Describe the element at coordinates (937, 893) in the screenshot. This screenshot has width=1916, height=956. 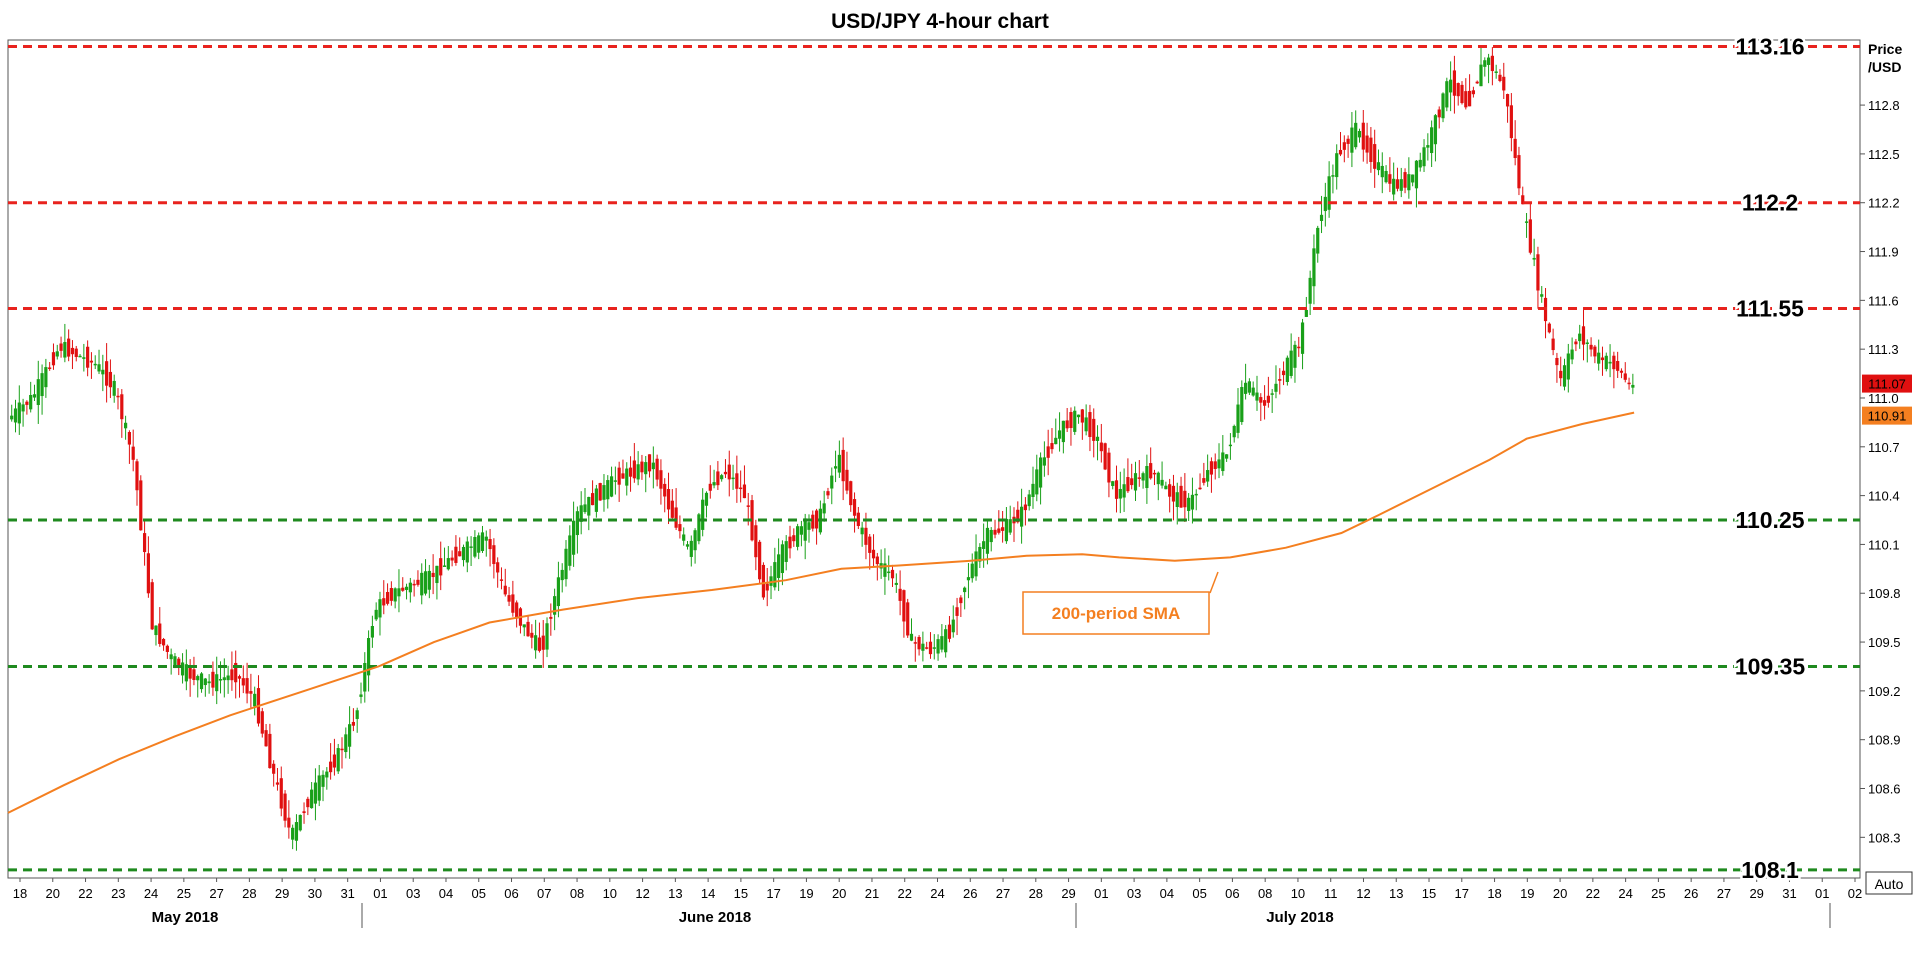
I see `x-tick-label: 24` at that location.